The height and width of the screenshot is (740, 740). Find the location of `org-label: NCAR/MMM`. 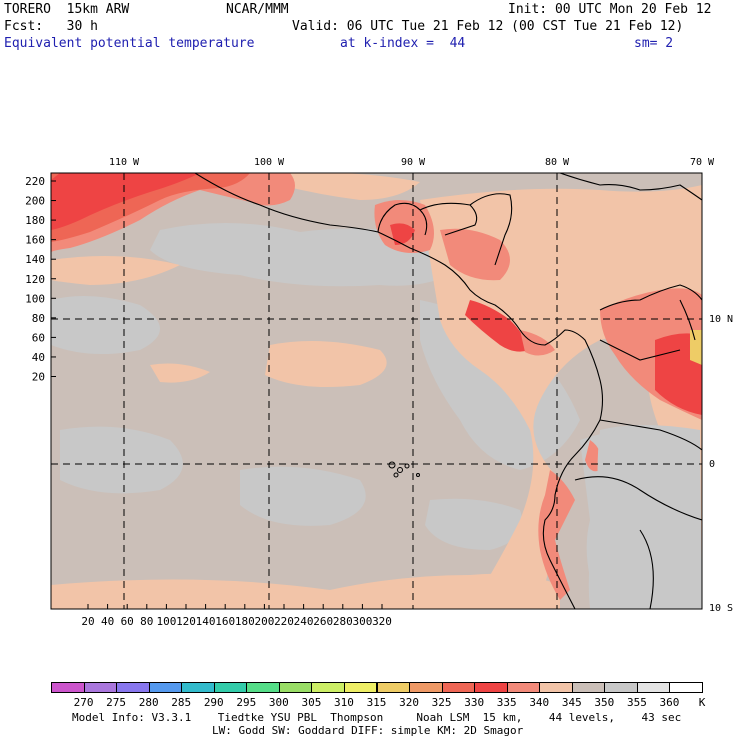

org-label: NCAR/MMM is located at coordinates (257, 9).